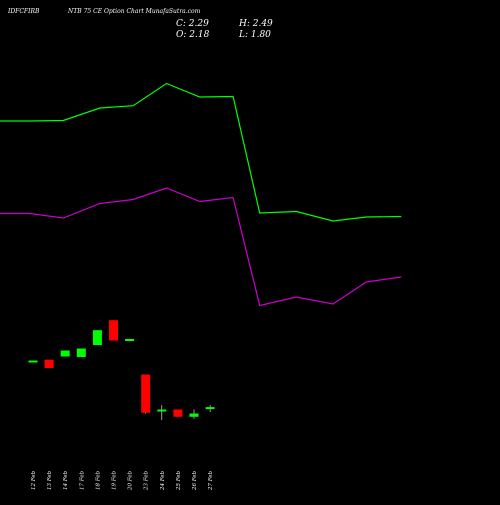 The height and width of the screenshot is (505, 500). Describe the element at coordinates (163, 480) in the screenshot. I see `x-tick-label: 24 Feb` at that location.